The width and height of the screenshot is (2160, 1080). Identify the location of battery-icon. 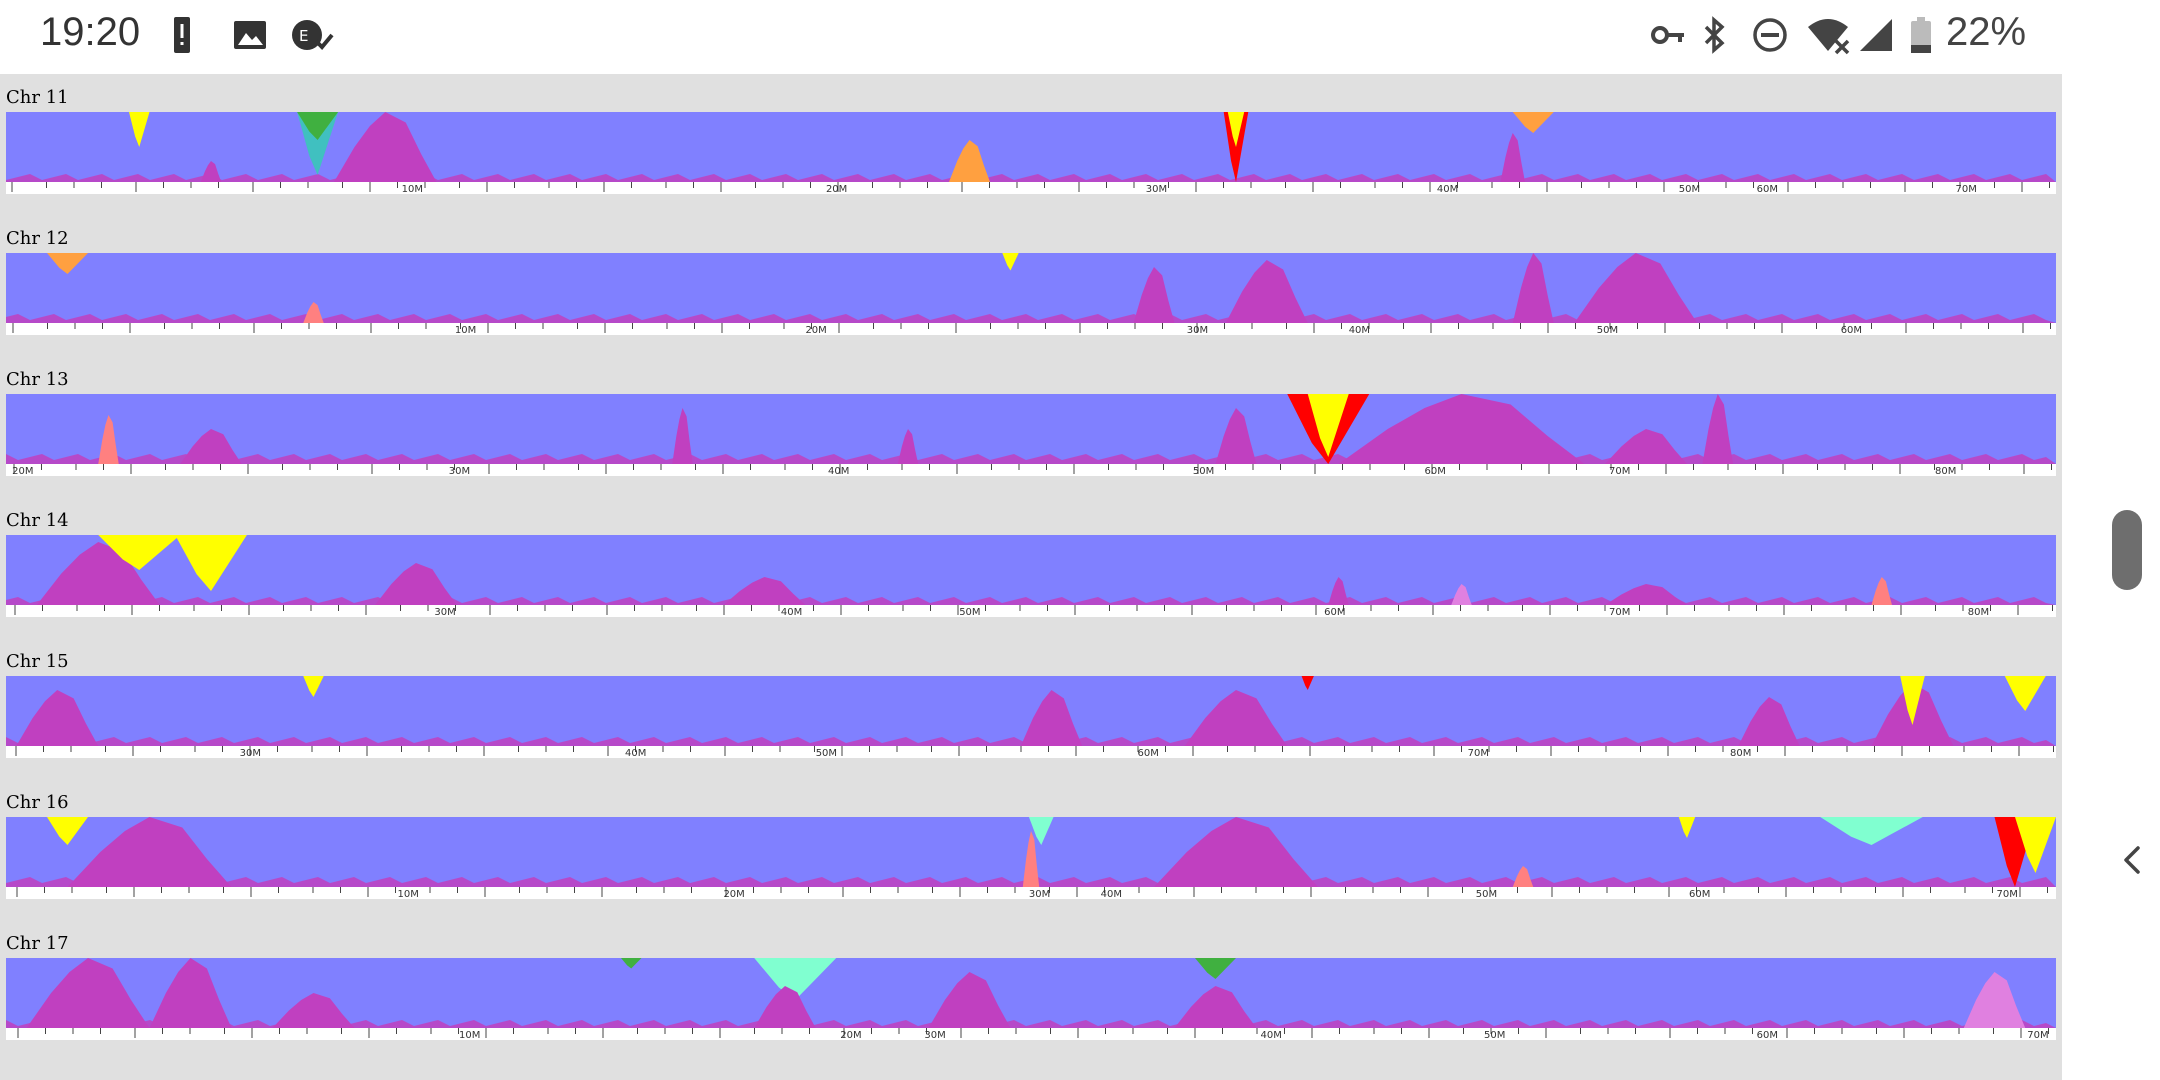
(1921, 35).